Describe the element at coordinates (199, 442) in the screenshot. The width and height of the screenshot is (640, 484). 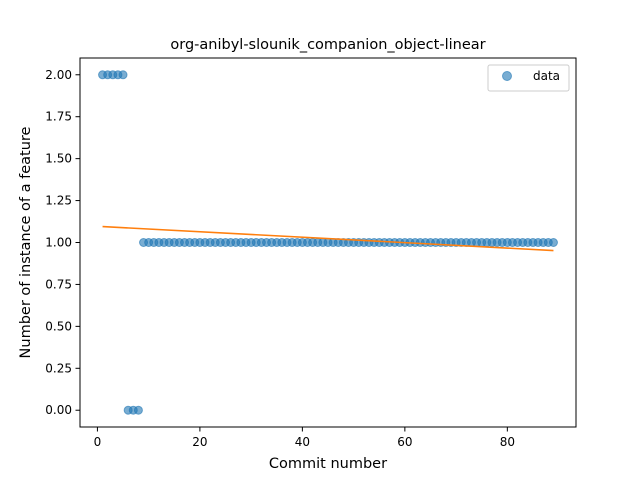
I see `x-tick-label: 20` at that location.